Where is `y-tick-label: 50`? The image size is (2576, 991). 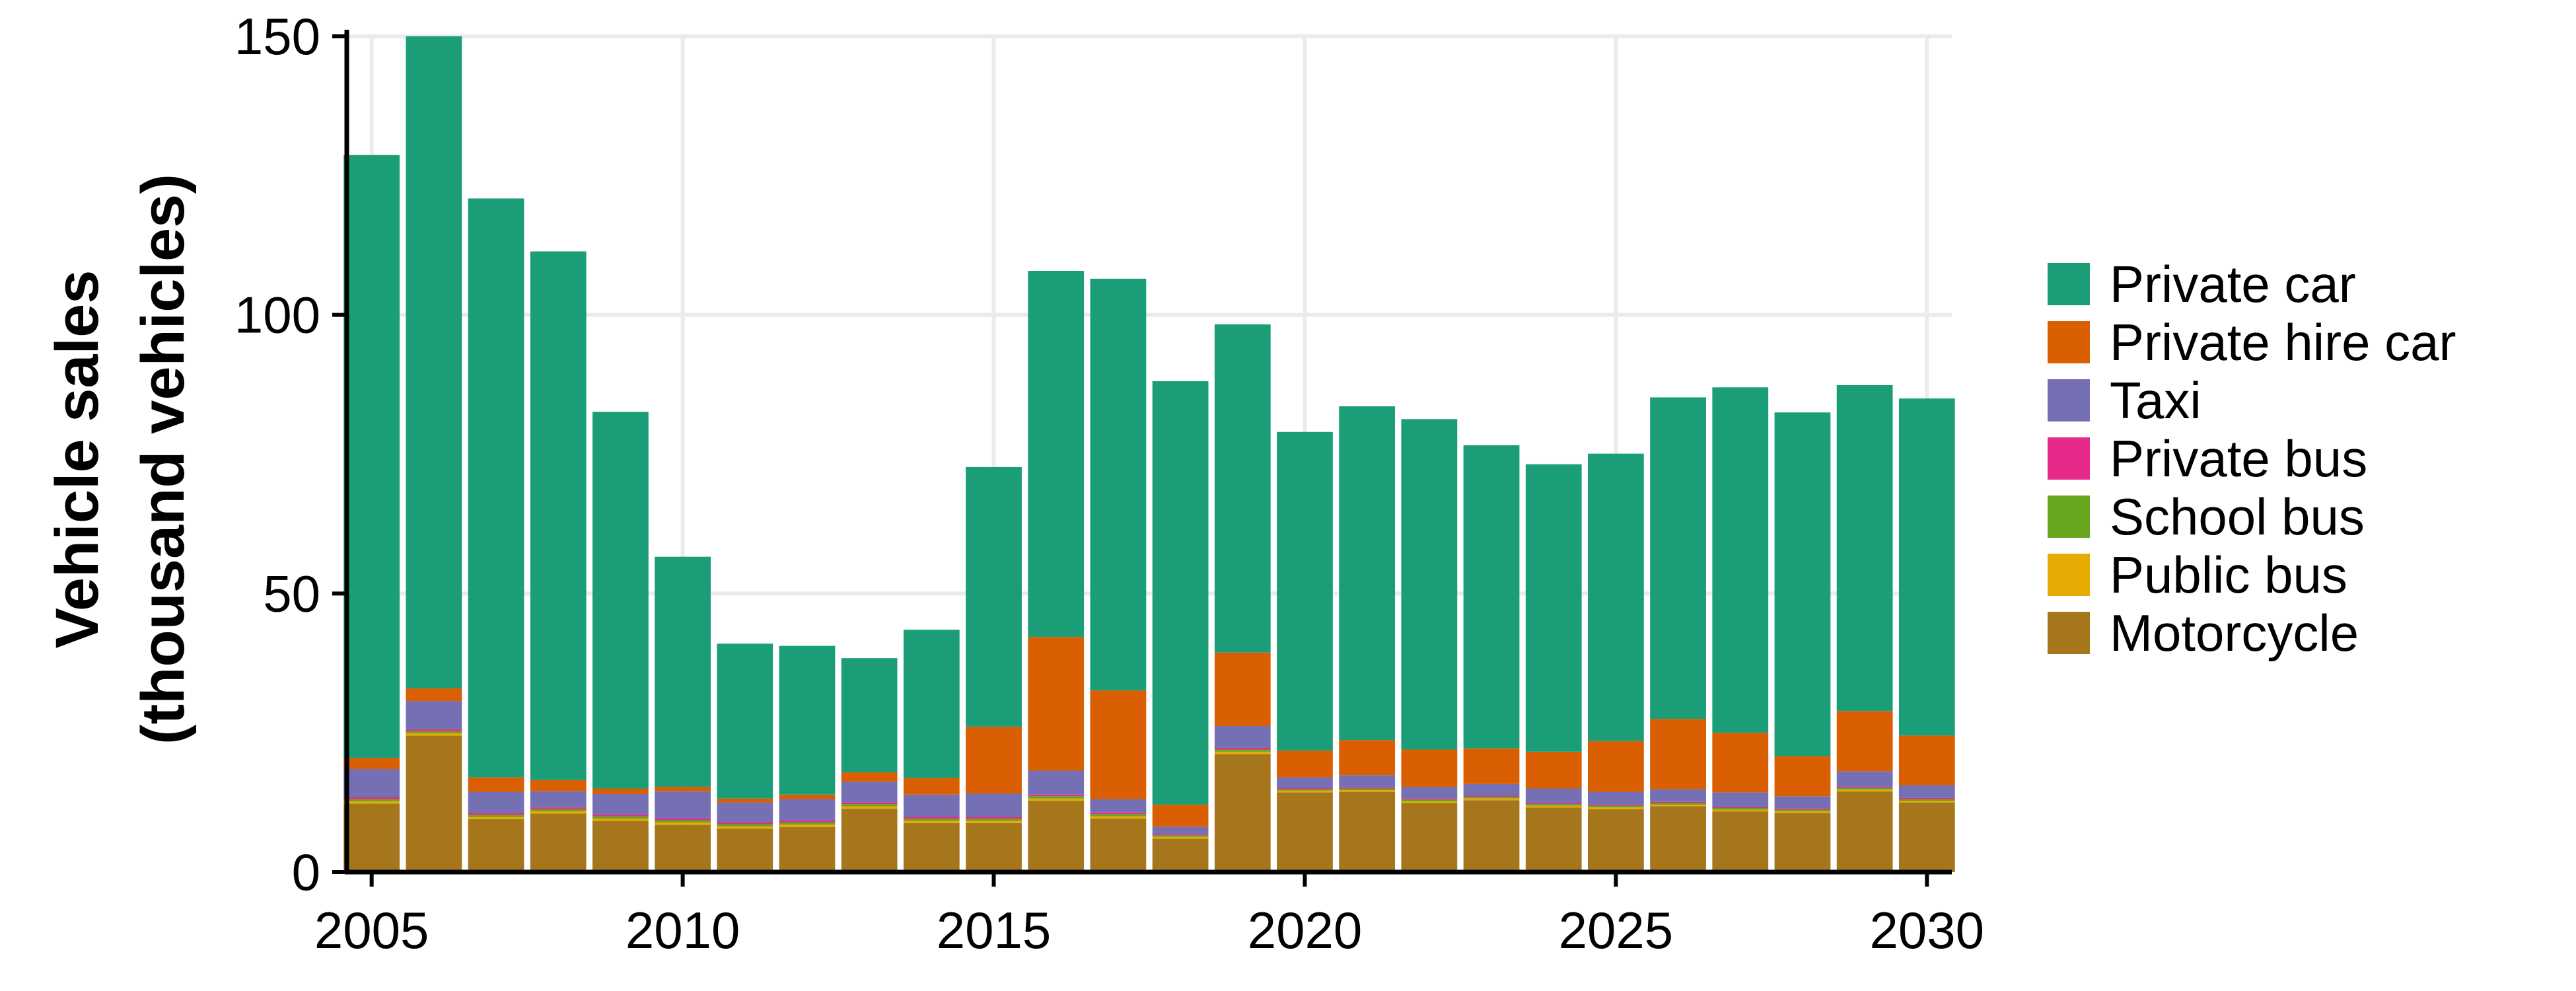 y-tick-label: 50 is located at coordinates (291, 593).